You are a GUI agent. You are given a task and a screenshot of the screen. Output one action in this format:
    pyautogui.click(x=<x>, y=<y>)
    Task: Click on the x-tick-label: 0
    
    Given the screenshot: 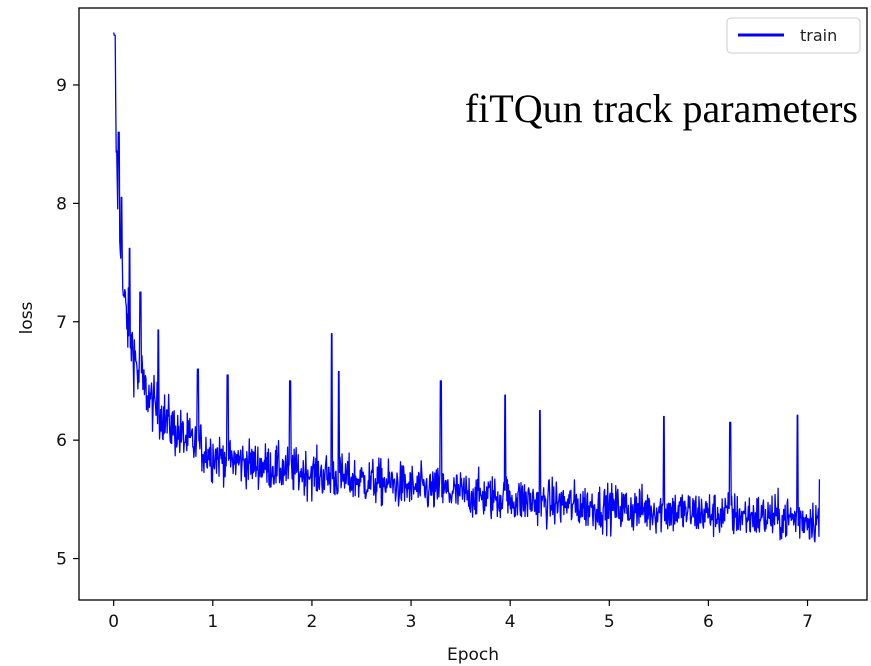 What is the action you would take?
    pyautogui.click(x=113, y=622)
    